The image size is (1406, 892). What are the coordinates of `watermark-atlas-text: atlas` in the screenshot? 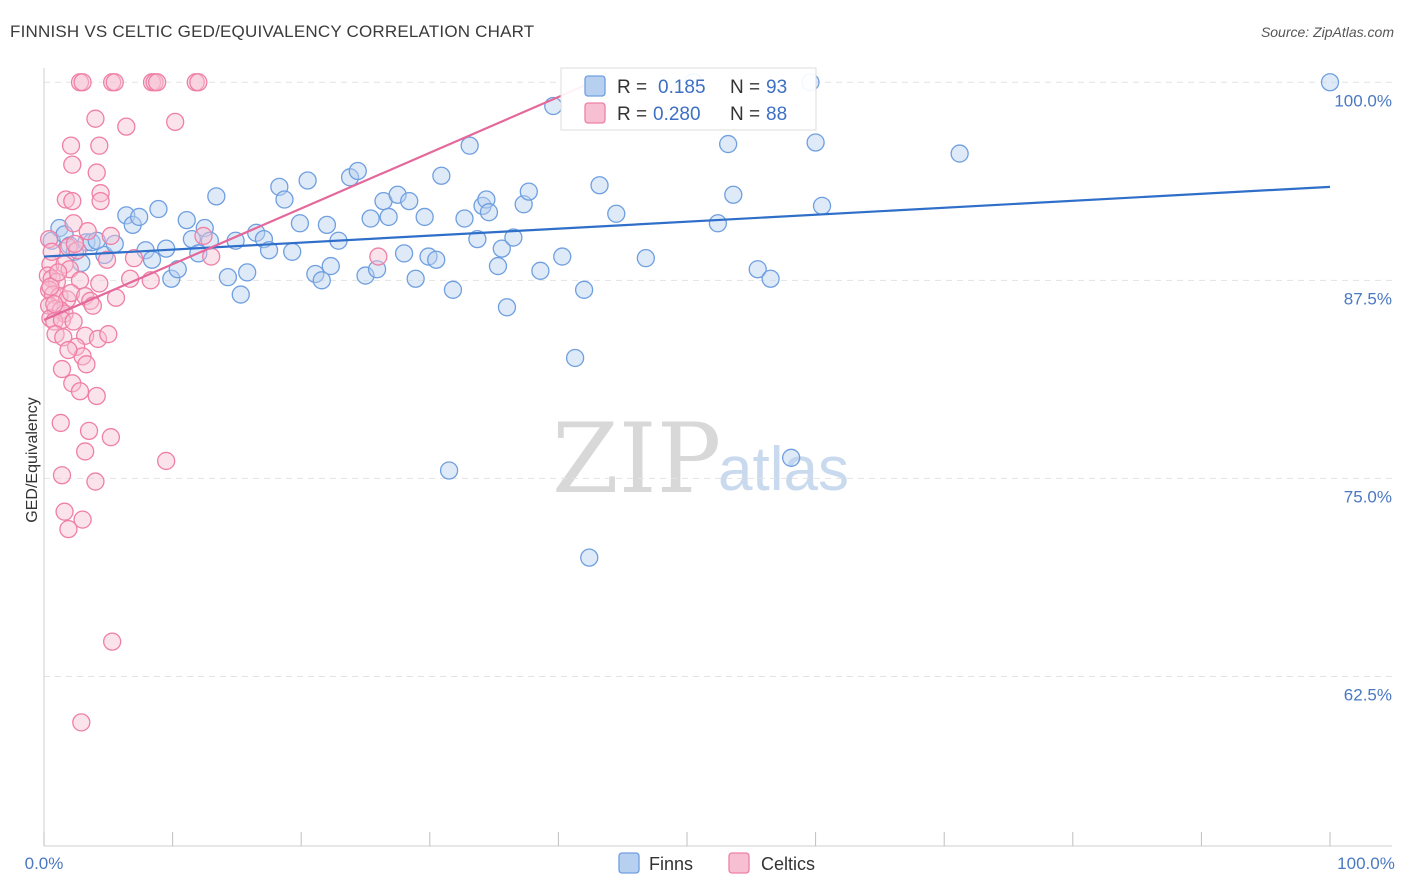 It's located at (783, 469).